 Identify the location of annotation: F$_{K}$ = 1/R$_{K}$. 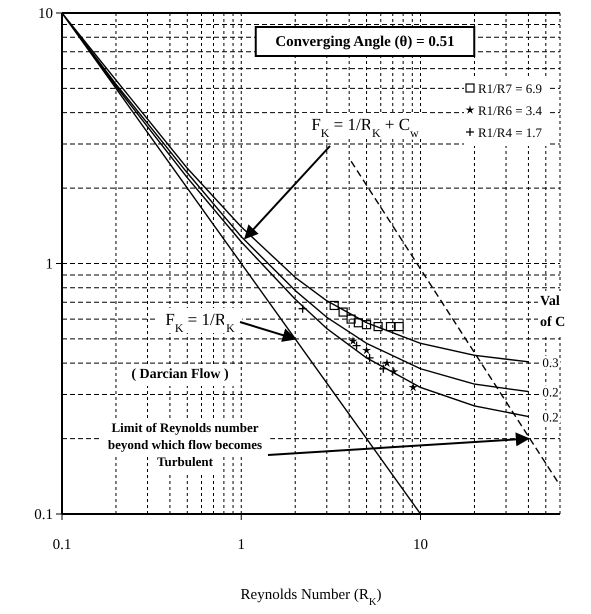
(200, 322).